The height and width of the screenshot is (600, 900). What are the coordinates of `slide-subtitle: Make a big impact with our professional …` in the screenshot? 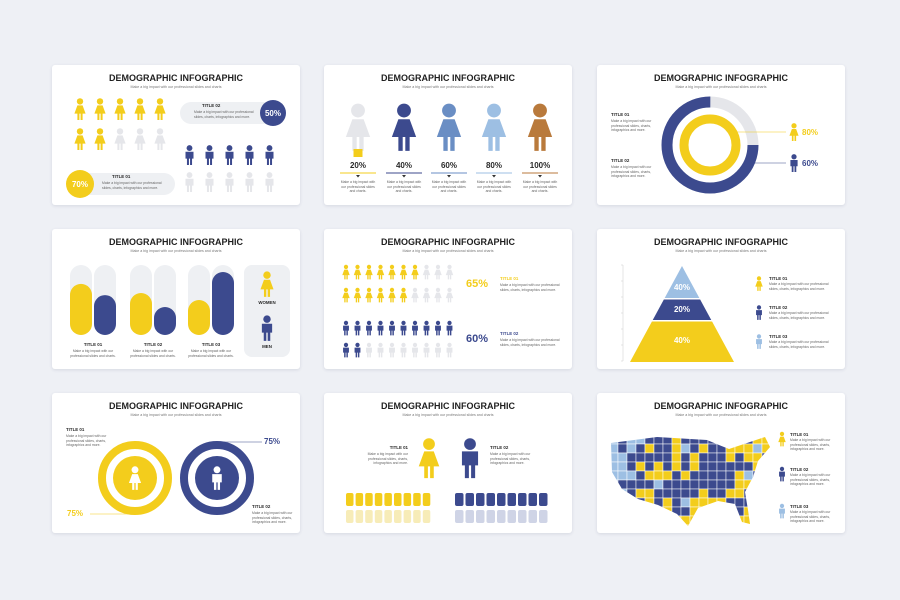 It's located at (721, 251).